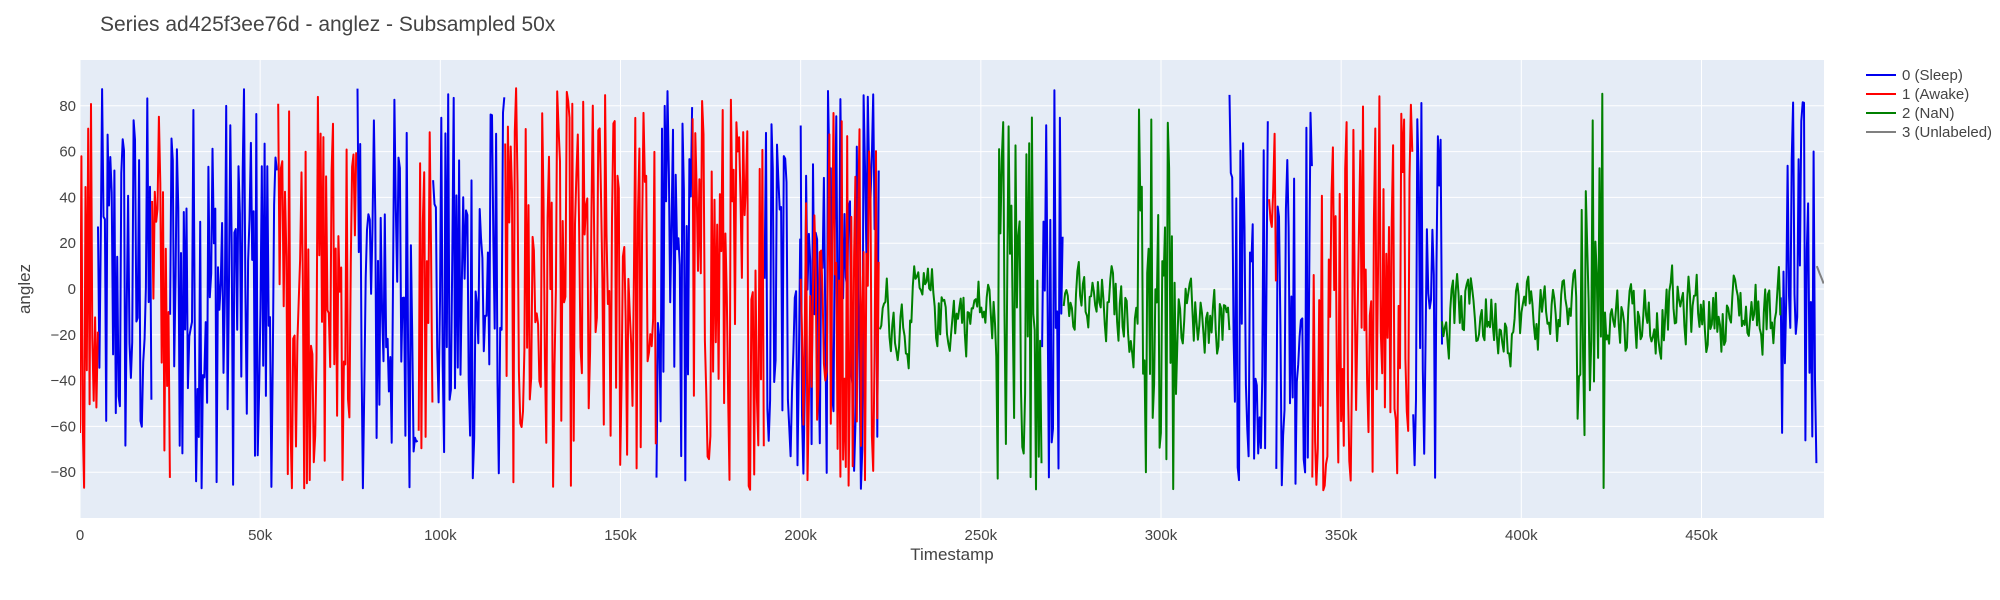 Image resolution: width=2000 pixels, height=600 pixels. I want to click on y-tick-label: −60, so click(63, 426).